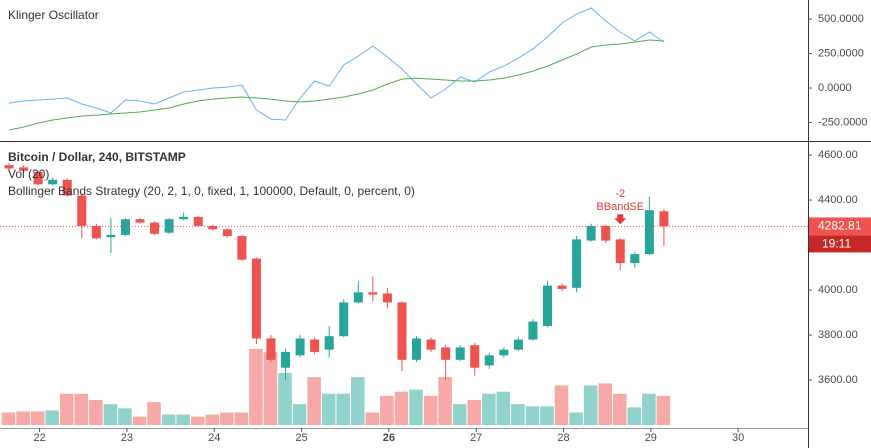  What do you see at coordinates (97, 157) in the screenshot?
I see `symbol-title: Bitcoin / Dollar, 240, BITSTAMP` at bounding box center [97, 157].